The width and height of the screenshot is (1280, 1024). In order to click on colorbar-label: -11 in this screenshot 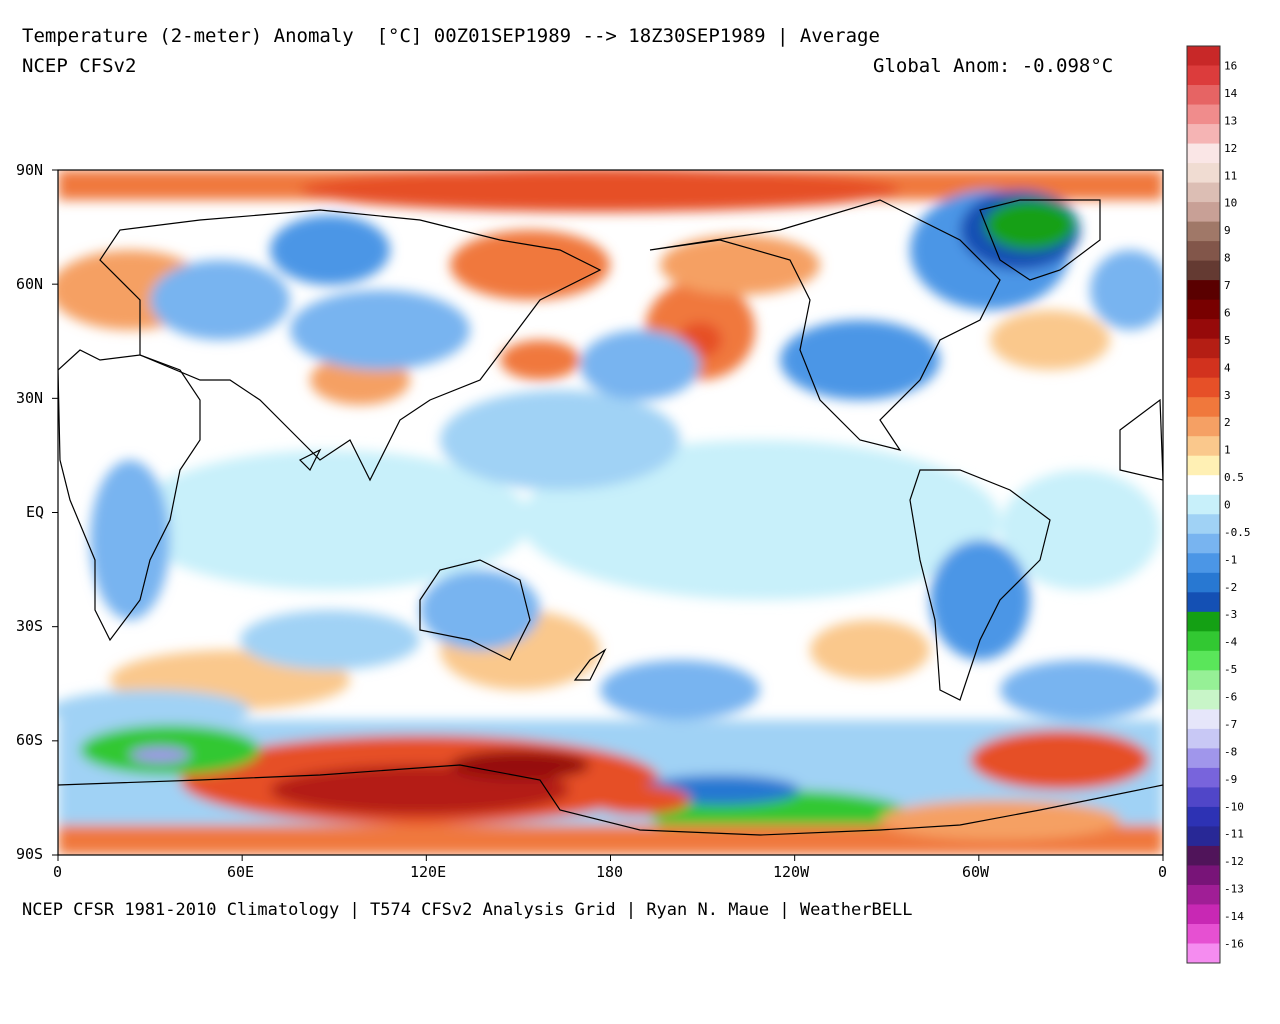, I will do `click(1234, 834)`.